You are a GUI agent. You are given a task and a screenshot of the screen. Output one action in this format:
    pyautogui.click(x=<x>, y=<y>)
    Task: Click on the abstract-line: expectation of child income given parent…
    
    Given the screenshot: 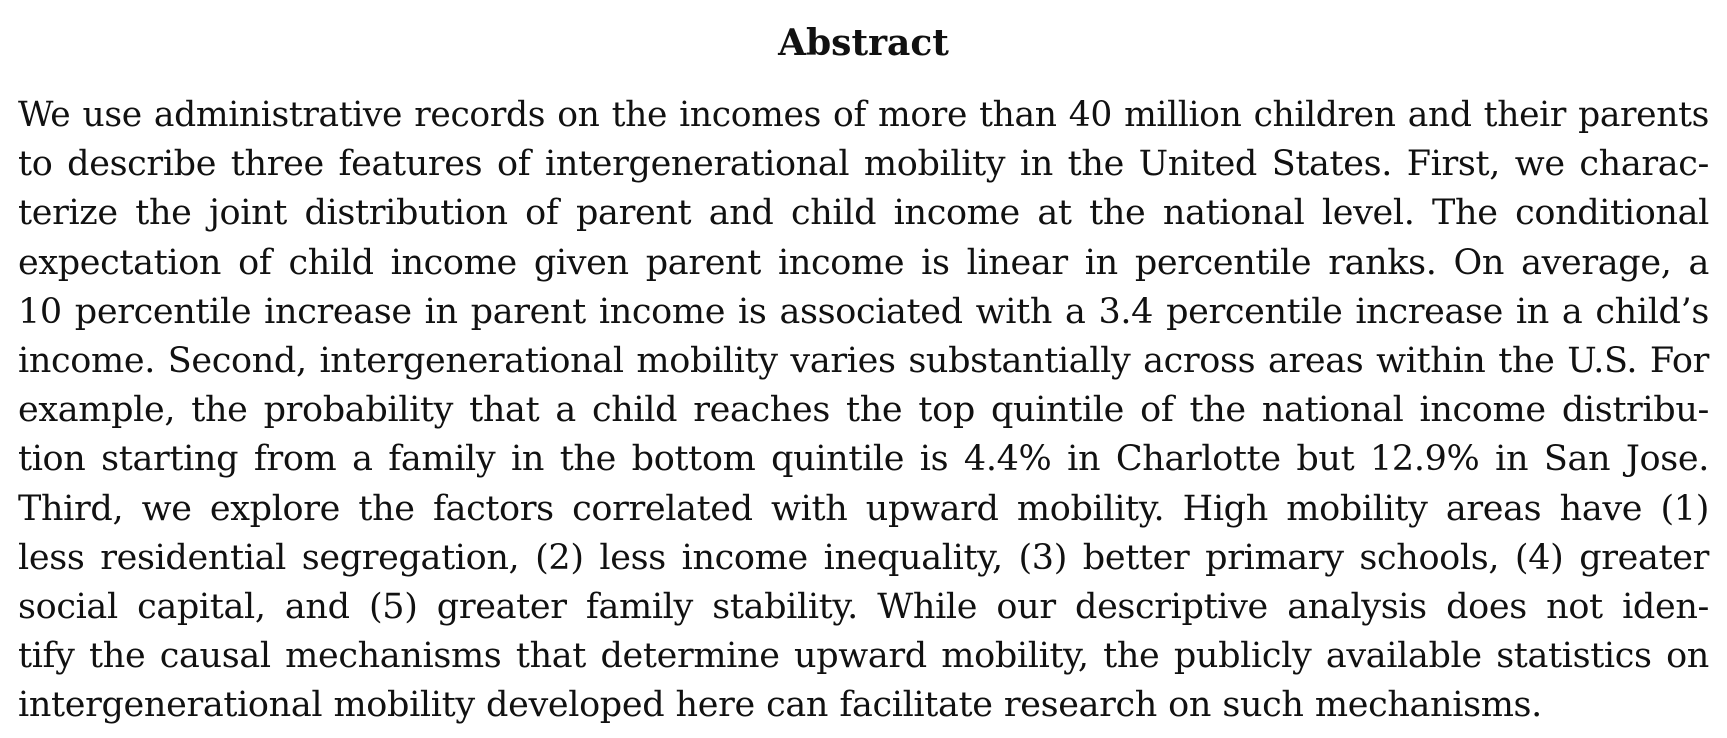 What is the action you would take?
    pyautogui.click(x=863, y=262)
    